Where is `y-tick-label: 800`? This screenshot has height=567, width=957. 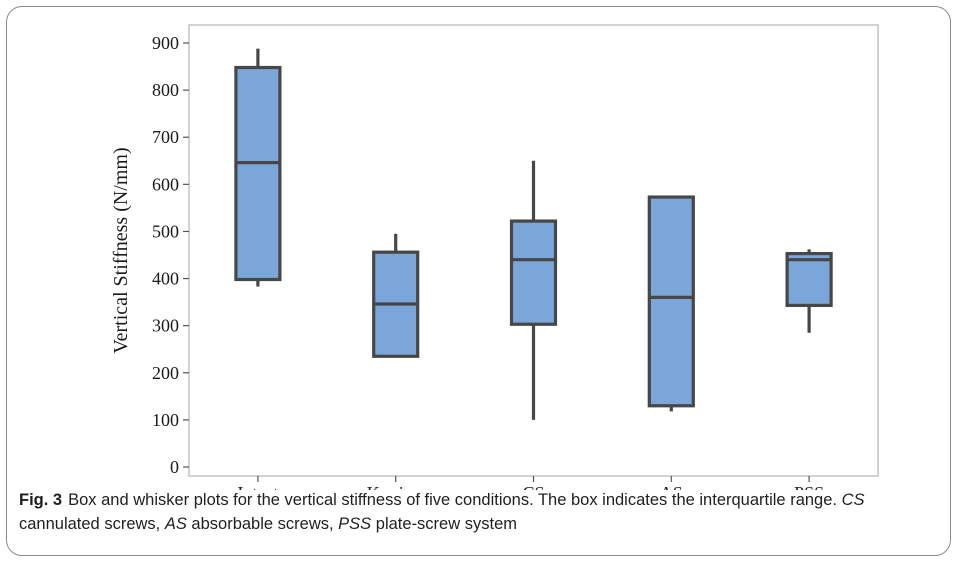 y-tick-label: 800 is located at coordinates (165, 90).